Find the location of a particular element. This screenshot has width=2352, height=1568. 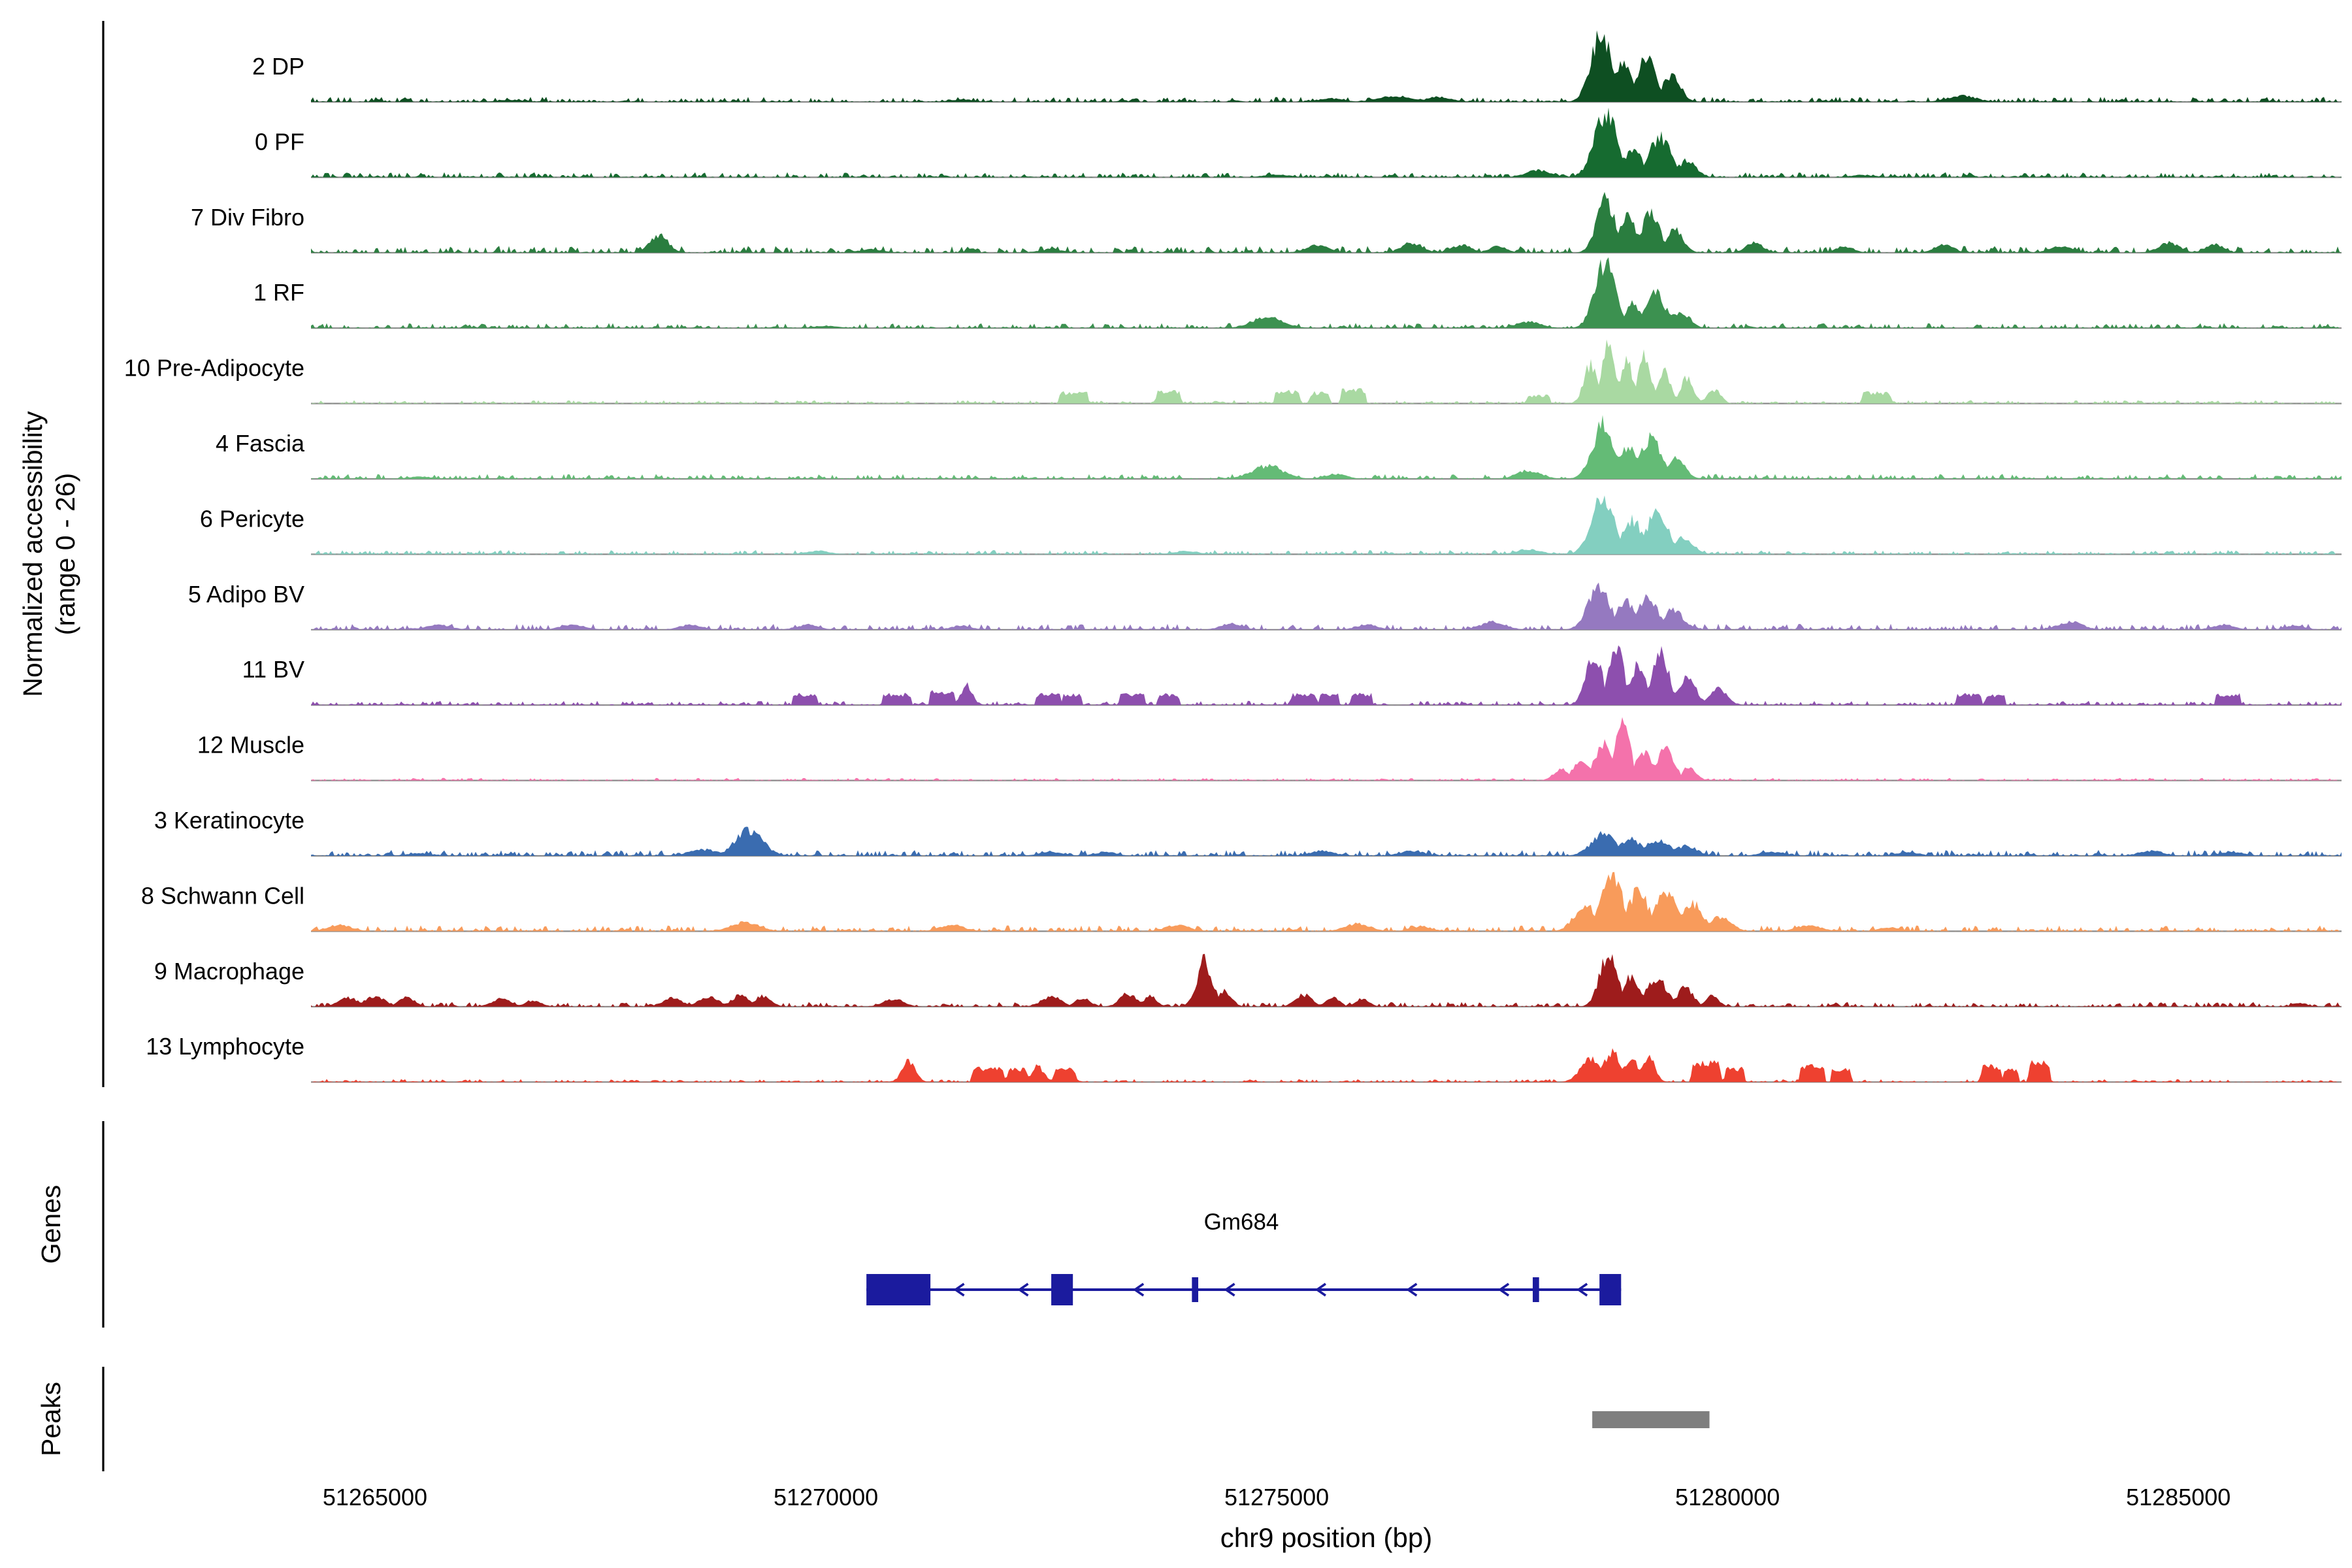

track-label: 12 Muscle is located at coordinates (250, 745).